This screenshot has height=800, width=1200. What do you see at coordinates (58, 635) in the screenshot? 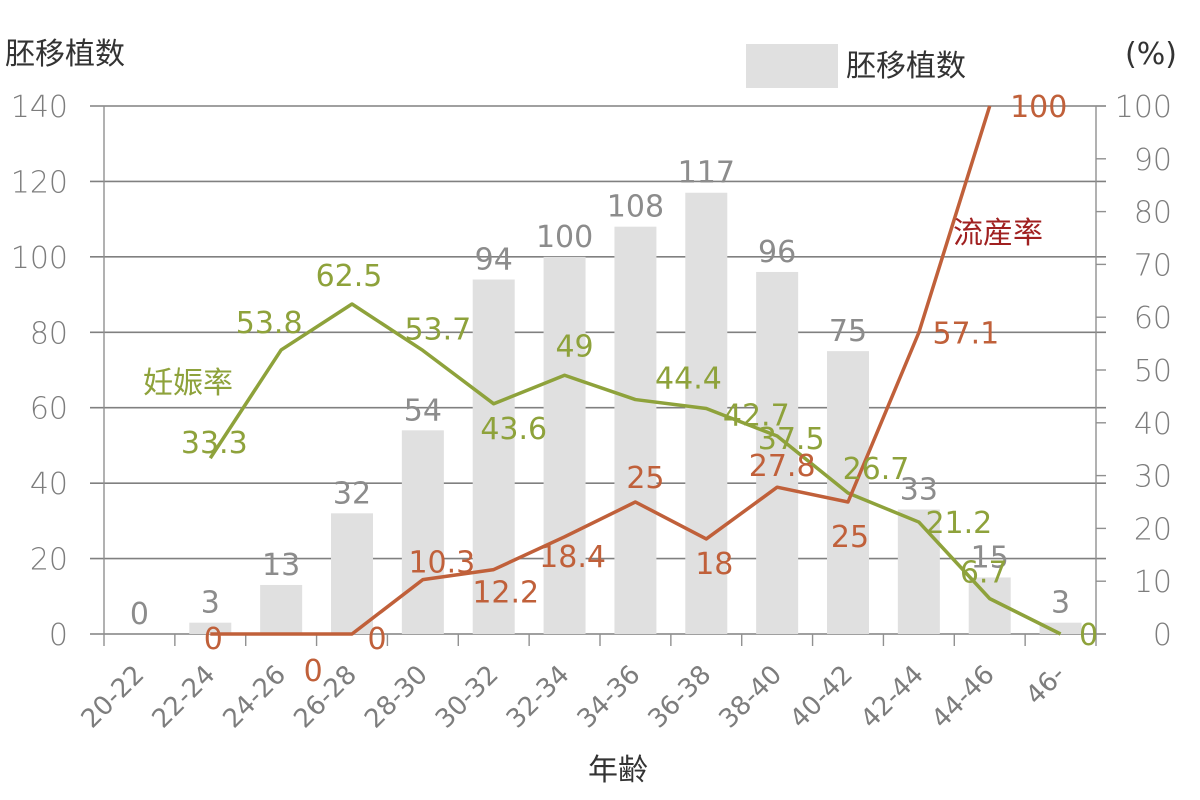
I see `y-left-tick-label: 0` at bounding box center [58, 635].